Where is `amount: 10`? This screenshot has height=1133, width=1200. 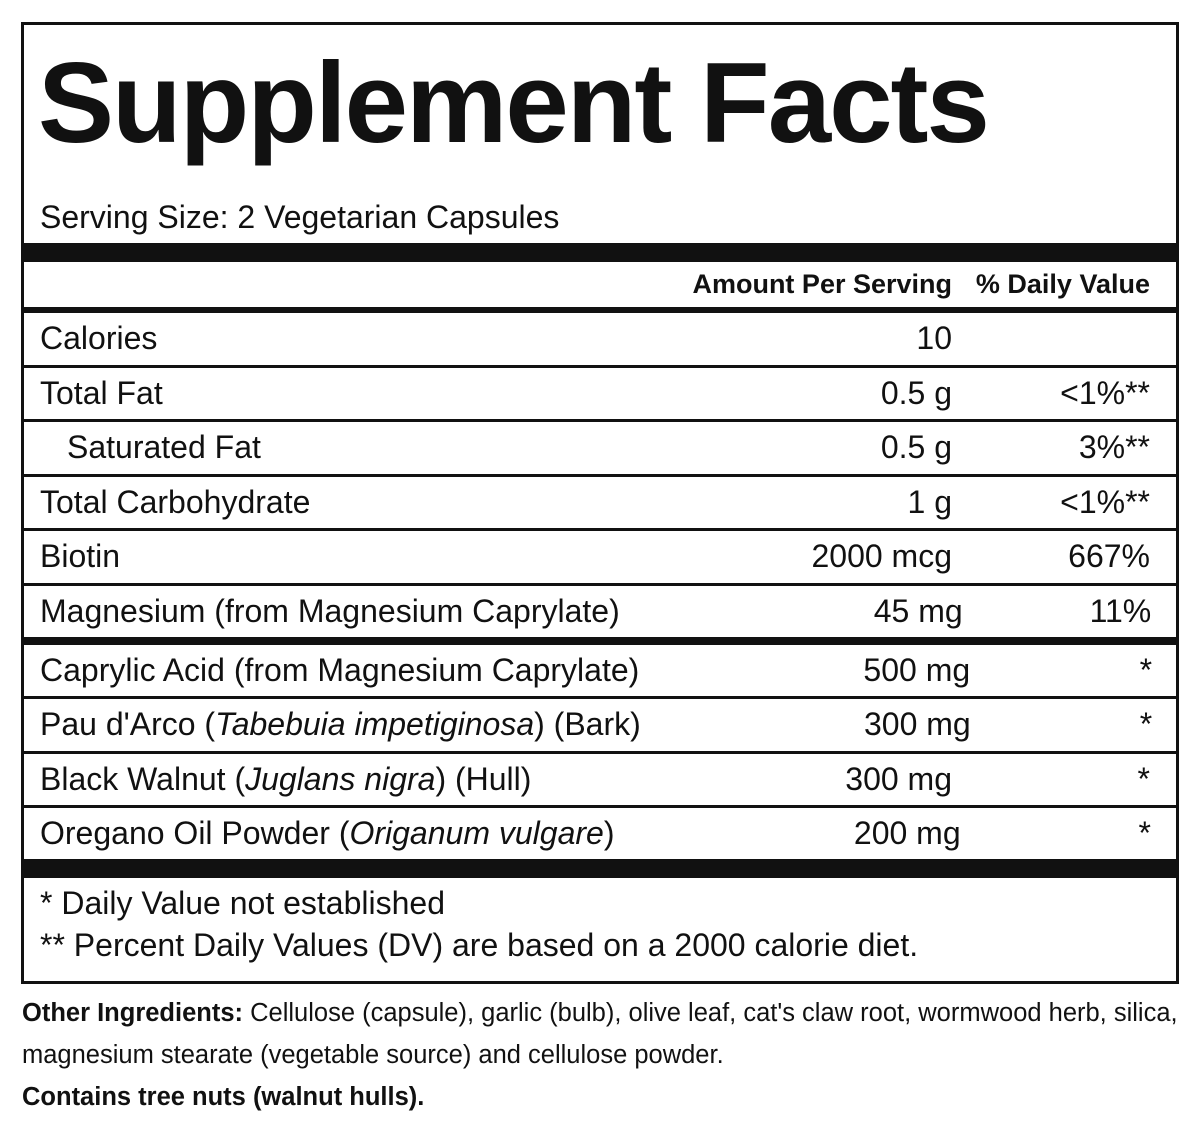
amount: 10 is located at coordinates (934, 338).